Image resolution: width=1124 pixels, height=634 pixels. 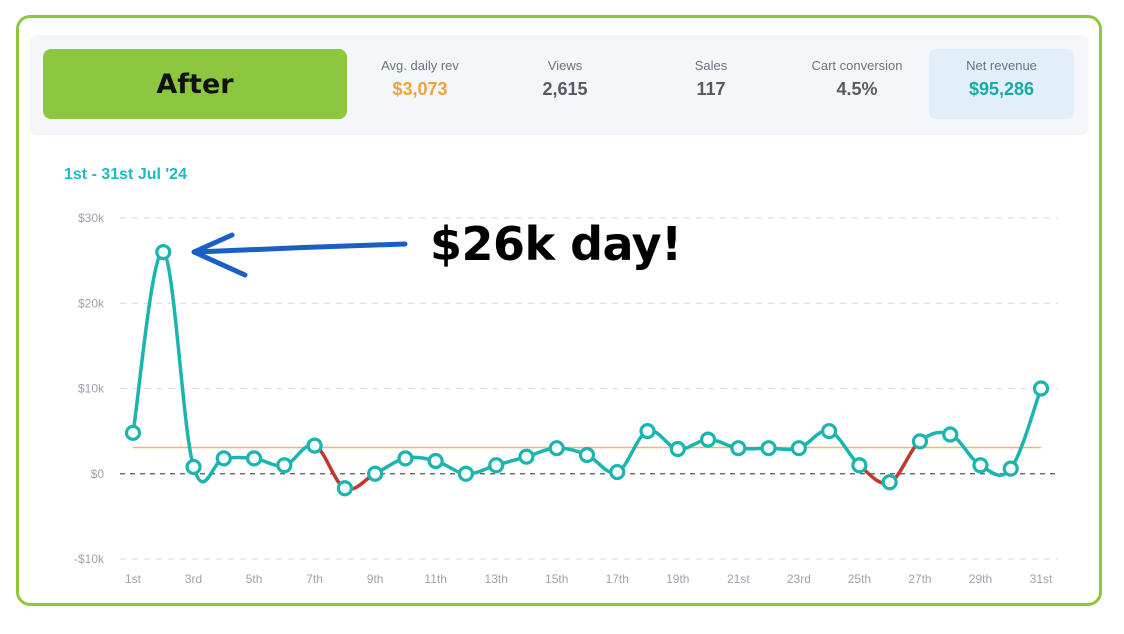 What do you see at coordinates (314, 579) in the screenshot?
I see `x-tick-label: 7th` at bounding box center [314, 579].